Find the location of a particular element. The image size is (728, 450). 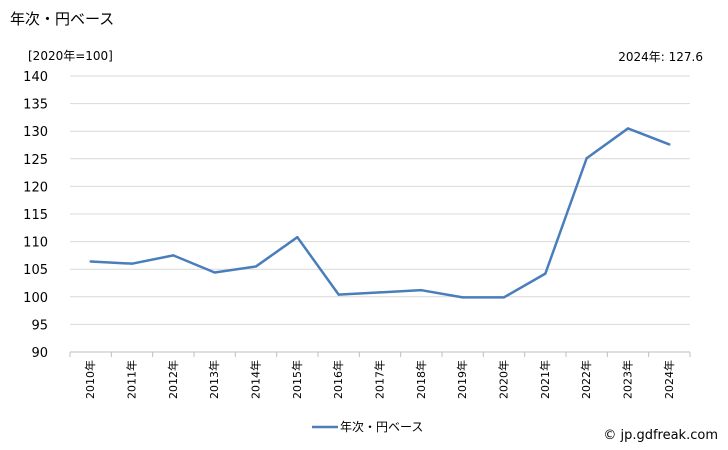

y-tick-label: 90 is located at coordinates (39, 353).